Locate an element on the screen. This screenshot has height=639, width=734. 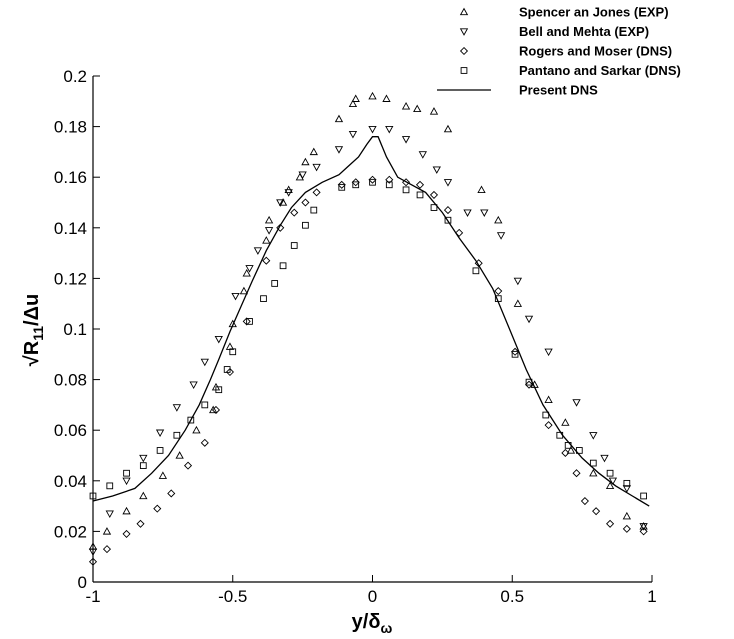
x-tick-label: 0.5 is located at coordinates (512, 596).